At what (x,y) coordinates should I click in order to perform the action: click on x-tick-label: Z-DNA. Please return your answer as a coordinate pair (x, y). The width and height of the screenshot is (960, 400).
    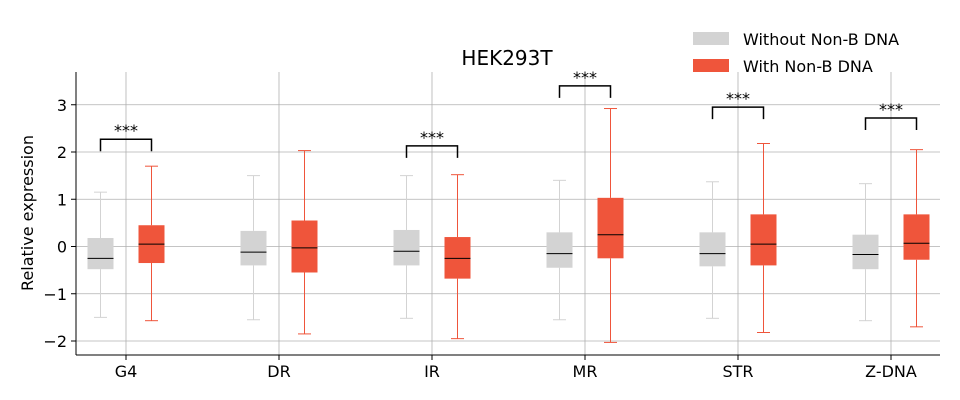
    Looking at the image, I should click on (891, 371).